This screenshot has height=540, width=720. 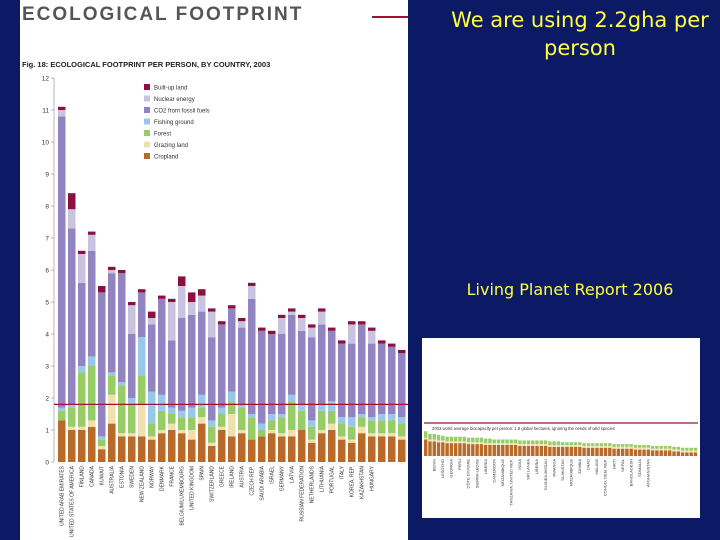 What do you see at coordinates (192, 488) in the screenshot?
I see `x-tick-label: UNITED KINGDOM` at bounding box center [192, 488].